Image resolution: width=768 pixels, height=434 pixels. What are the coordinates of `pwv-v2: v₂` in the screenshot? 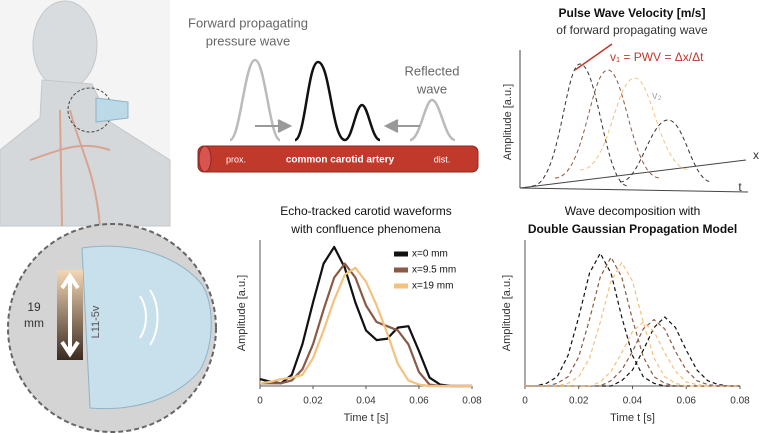 It's located at (657, 96).